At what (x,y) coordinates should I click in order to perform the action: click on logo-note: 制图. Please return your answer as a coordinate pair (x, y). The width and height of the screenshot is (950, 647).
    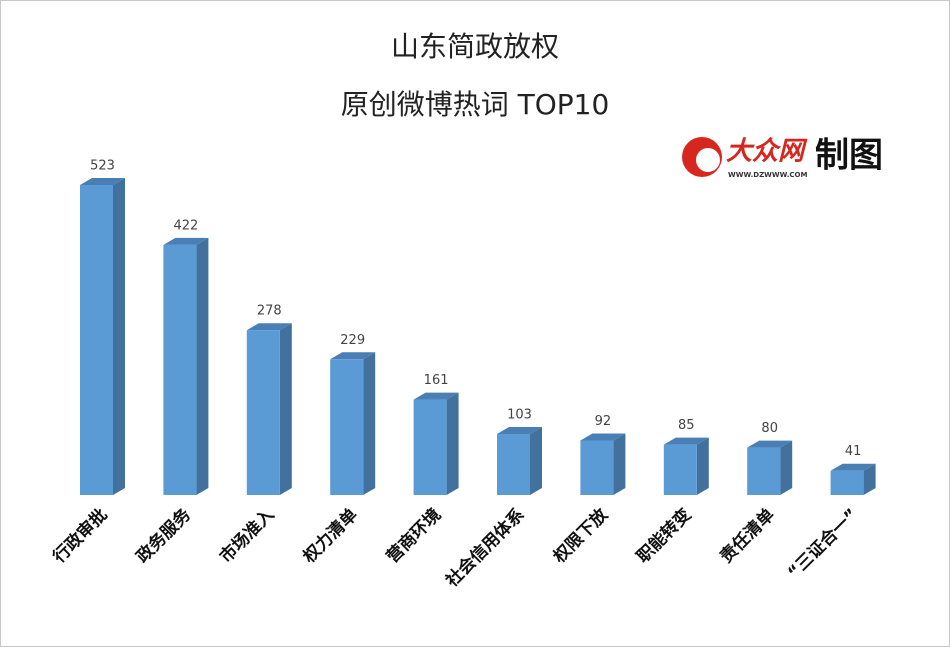
    Looking at the image, I should click on (849, 156).